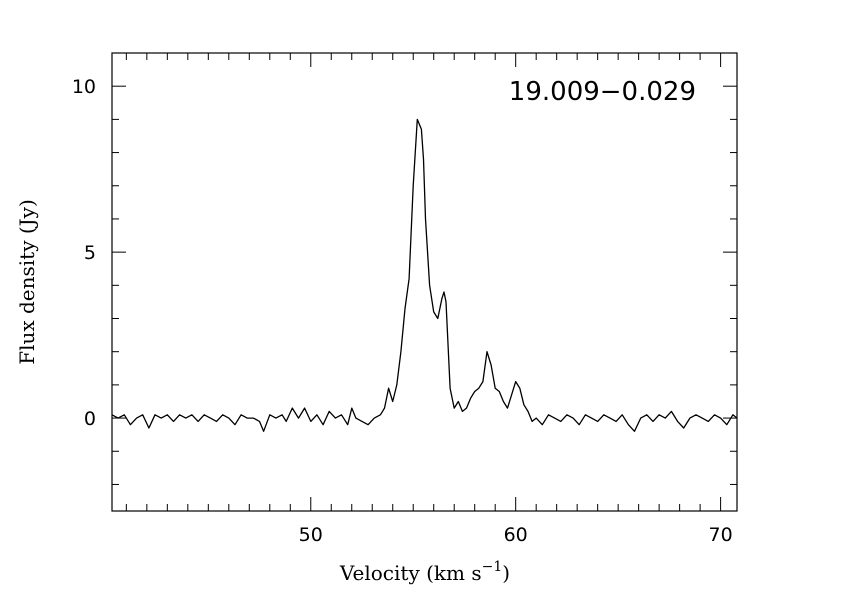 The width and height of the screenshot is (842, 595). I want to click on y-tick-label: 10, so click(84, 87).